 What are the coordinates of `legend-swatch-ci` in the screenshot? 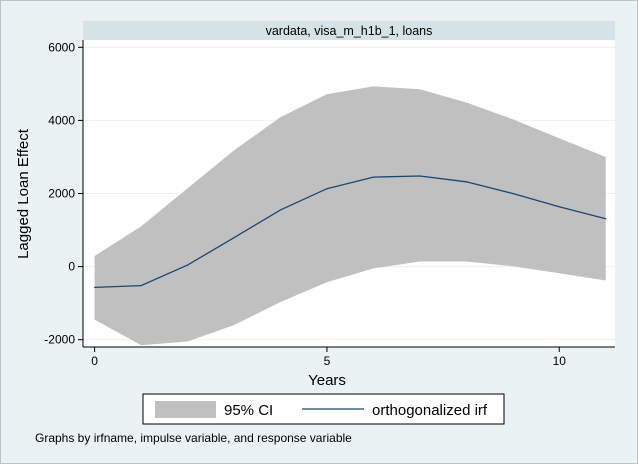 It's located at (185, 409).